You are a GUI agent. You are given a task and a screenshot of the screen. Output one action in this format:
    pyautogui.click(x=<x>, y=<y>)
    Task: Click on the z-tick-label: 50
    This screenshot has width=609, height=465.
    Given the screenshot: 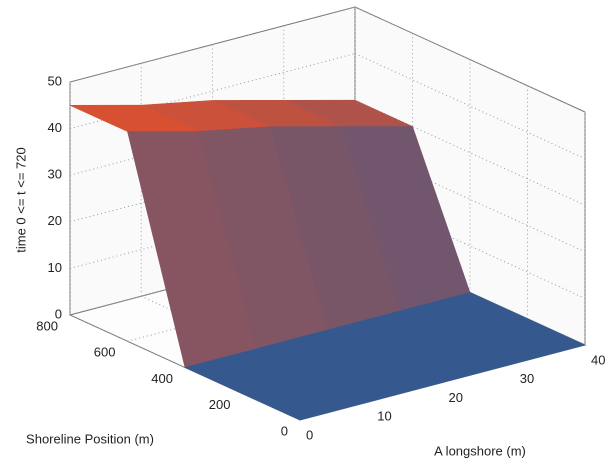 What is the action you would take?
    pyautogui.click(x=55, y=80)
    